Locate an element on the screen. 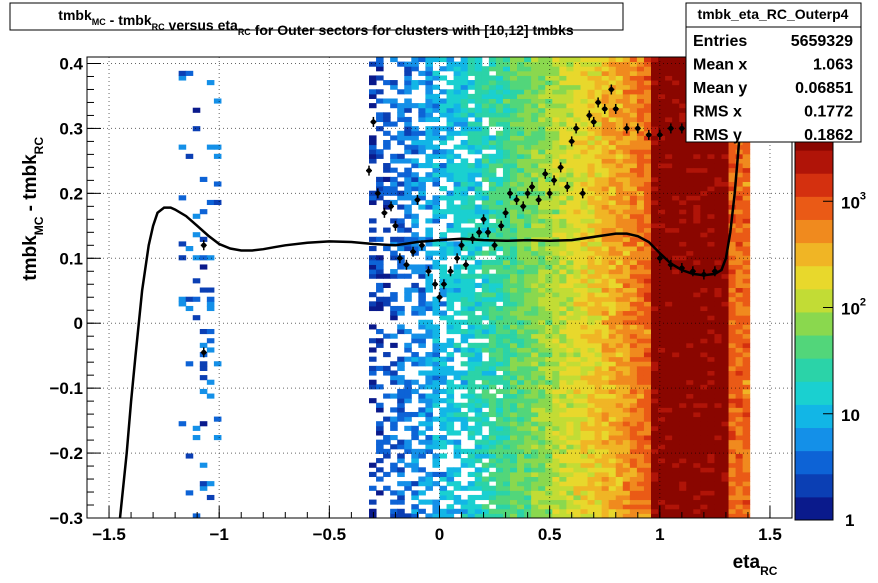 The image size is (878, 583). profile-point is located at coordinates (369, 171).